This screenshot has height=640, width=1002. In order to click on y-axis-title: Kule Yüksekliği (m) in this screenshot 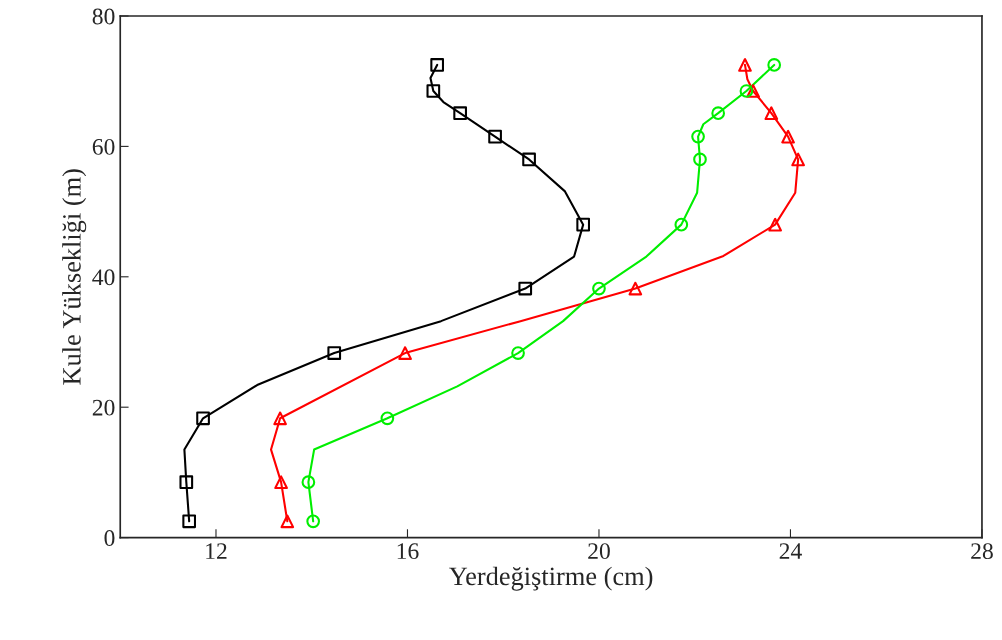, I will do `click(74, 277)`.